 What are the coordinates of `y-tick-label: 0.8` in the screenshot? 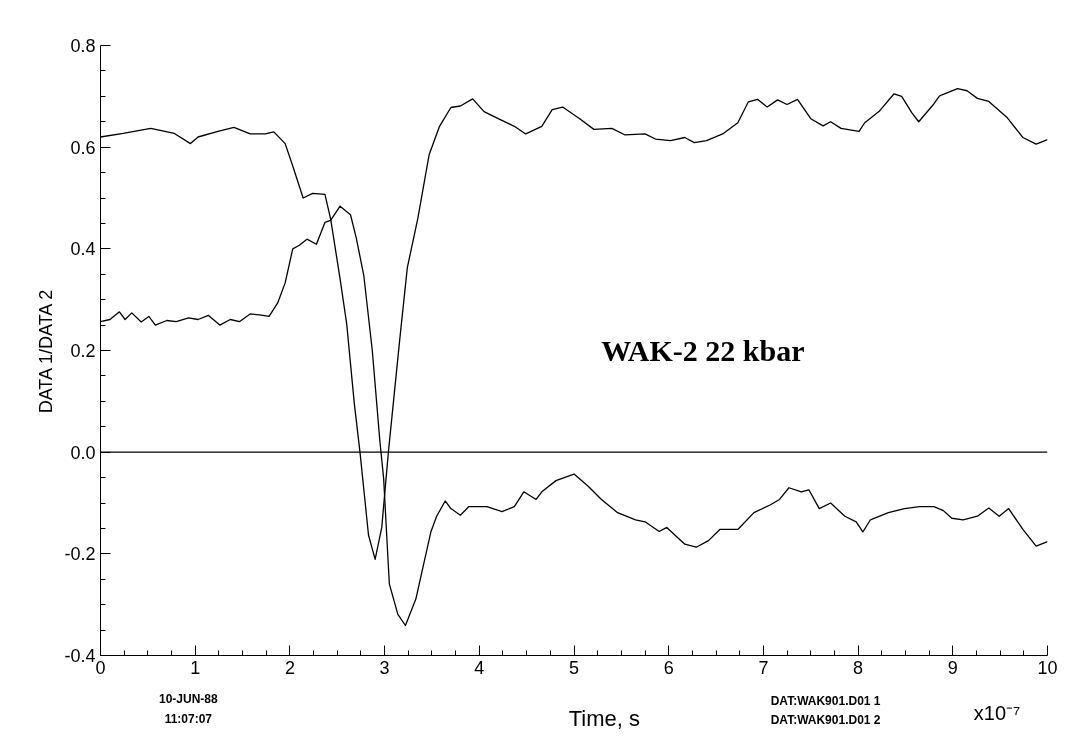 It's located at (83, 46).